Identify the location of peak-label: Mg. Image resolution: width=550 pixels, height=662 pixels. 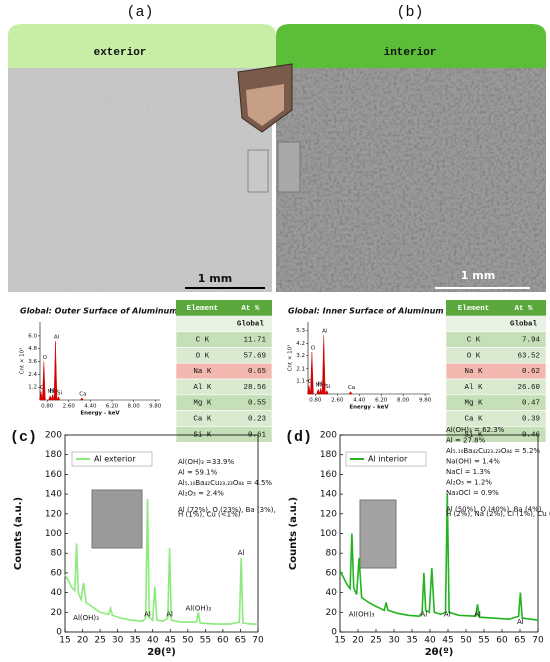
(53, 391).